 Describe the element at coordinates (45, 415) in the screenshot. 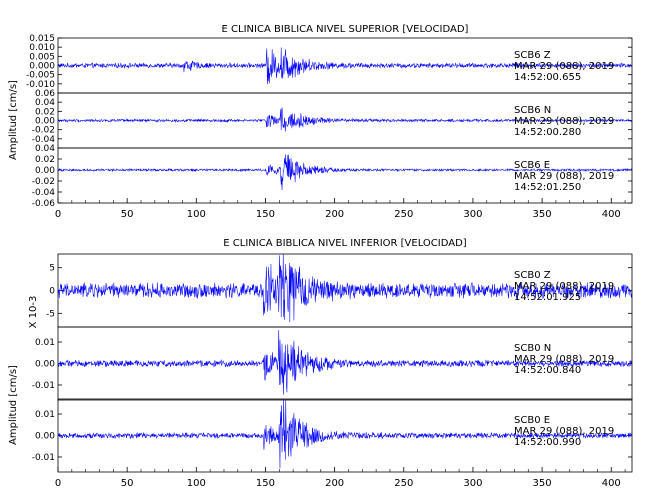

I see `bottom-channel-2-ytick-label: 0.01` at that location.